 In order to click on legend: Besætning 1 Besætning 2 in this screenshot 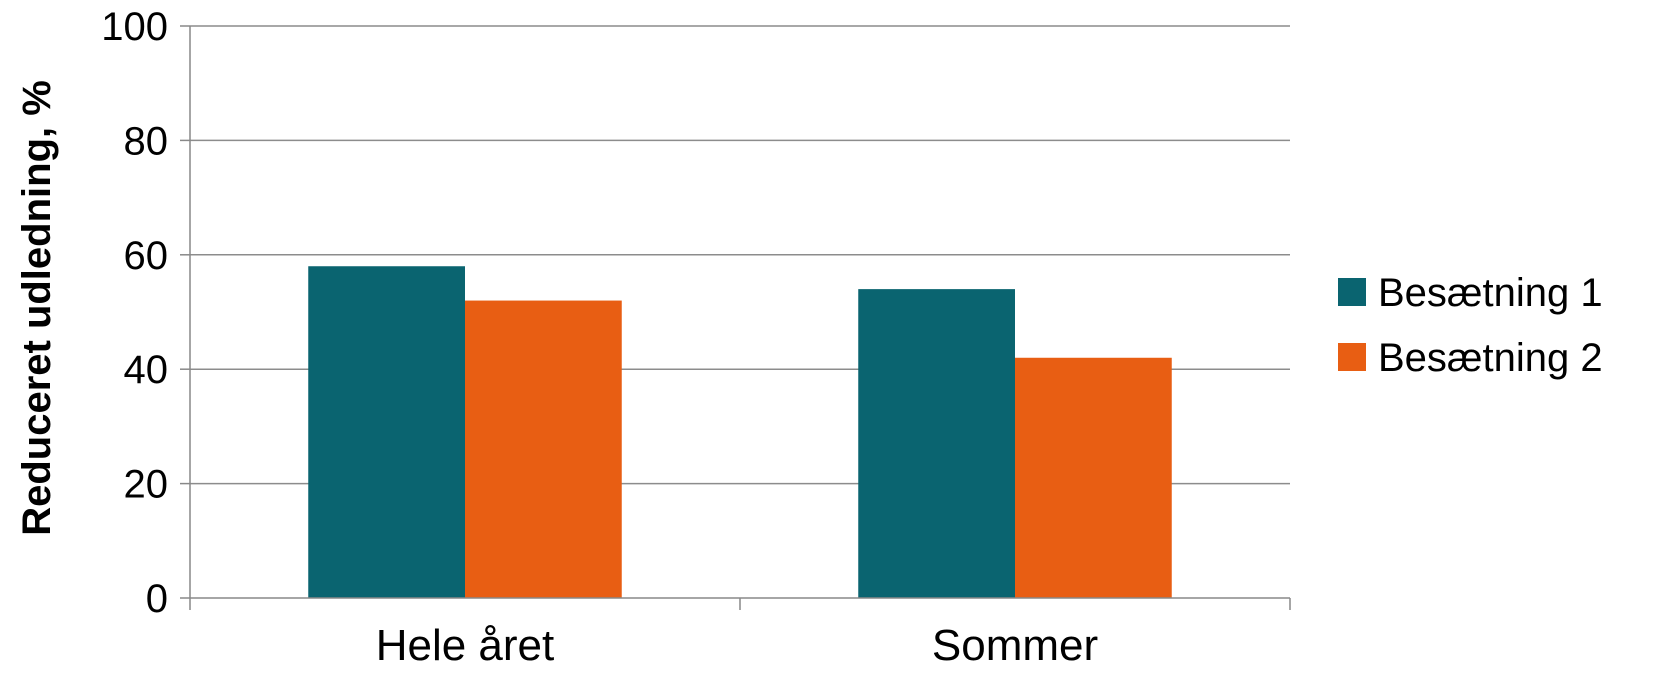, I will do `click(1470, 325)`.